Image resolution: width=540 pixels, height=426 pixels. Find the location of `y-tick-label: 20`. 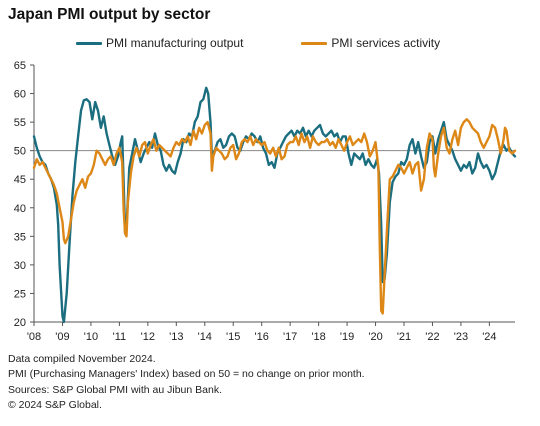

y-tick-label: 20 is located at coordinates (20, 323).